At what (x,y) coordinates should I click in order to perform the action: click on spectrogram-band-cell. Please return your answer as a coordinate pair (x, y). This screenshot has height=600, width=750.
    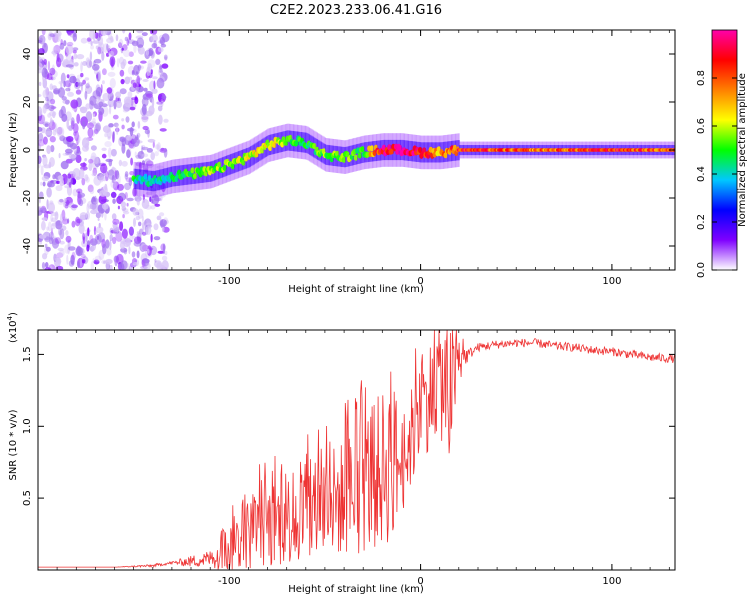
    Looking at the image, I should click on (306, 142).